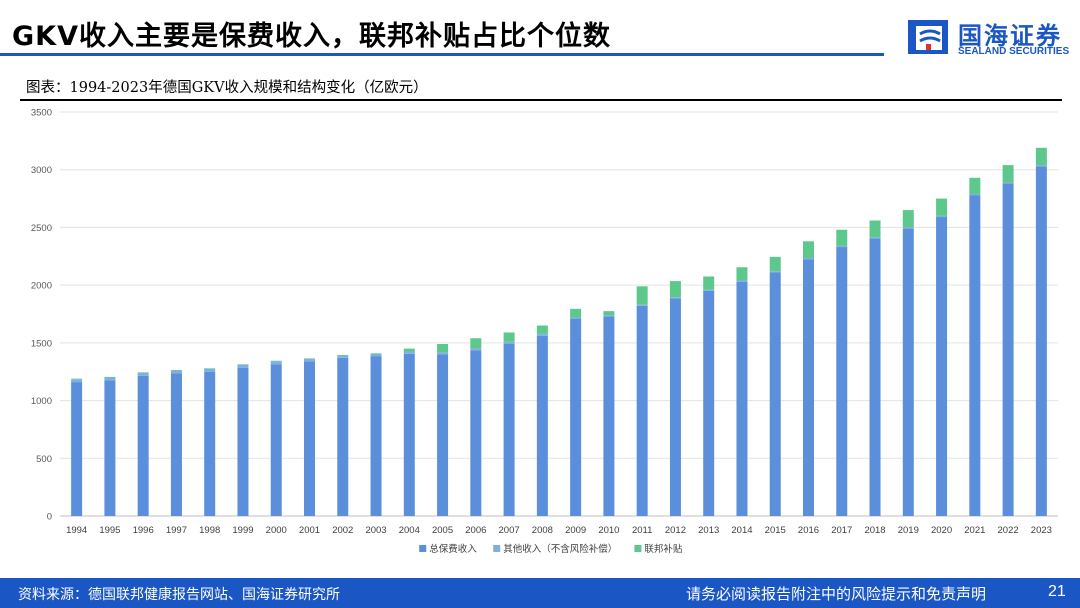  What do you see at coordinates (841, 530) in the screenshot?
I see `x-tick-label: 2017` at bounding box center [841, 530].